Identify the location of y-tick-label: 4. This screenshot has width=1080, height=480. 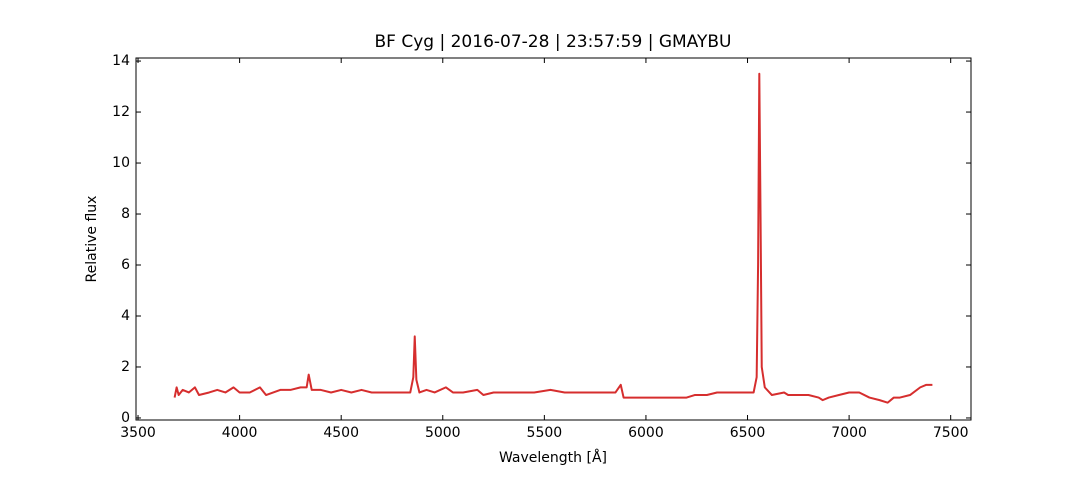
(125, 316).